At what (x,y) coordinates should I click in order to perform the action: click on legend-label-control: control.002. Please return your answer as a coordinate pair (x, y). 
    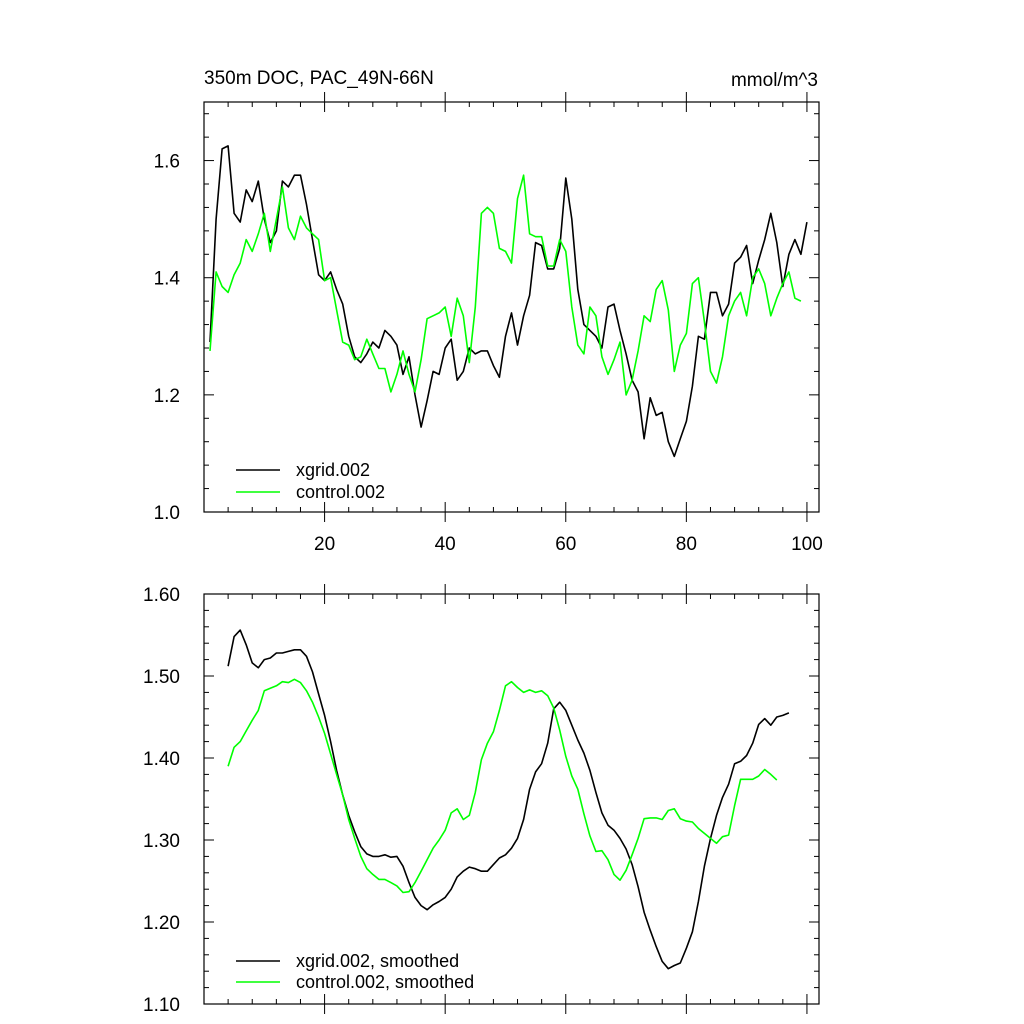
    Looking at the image, I should click on (340, 492).